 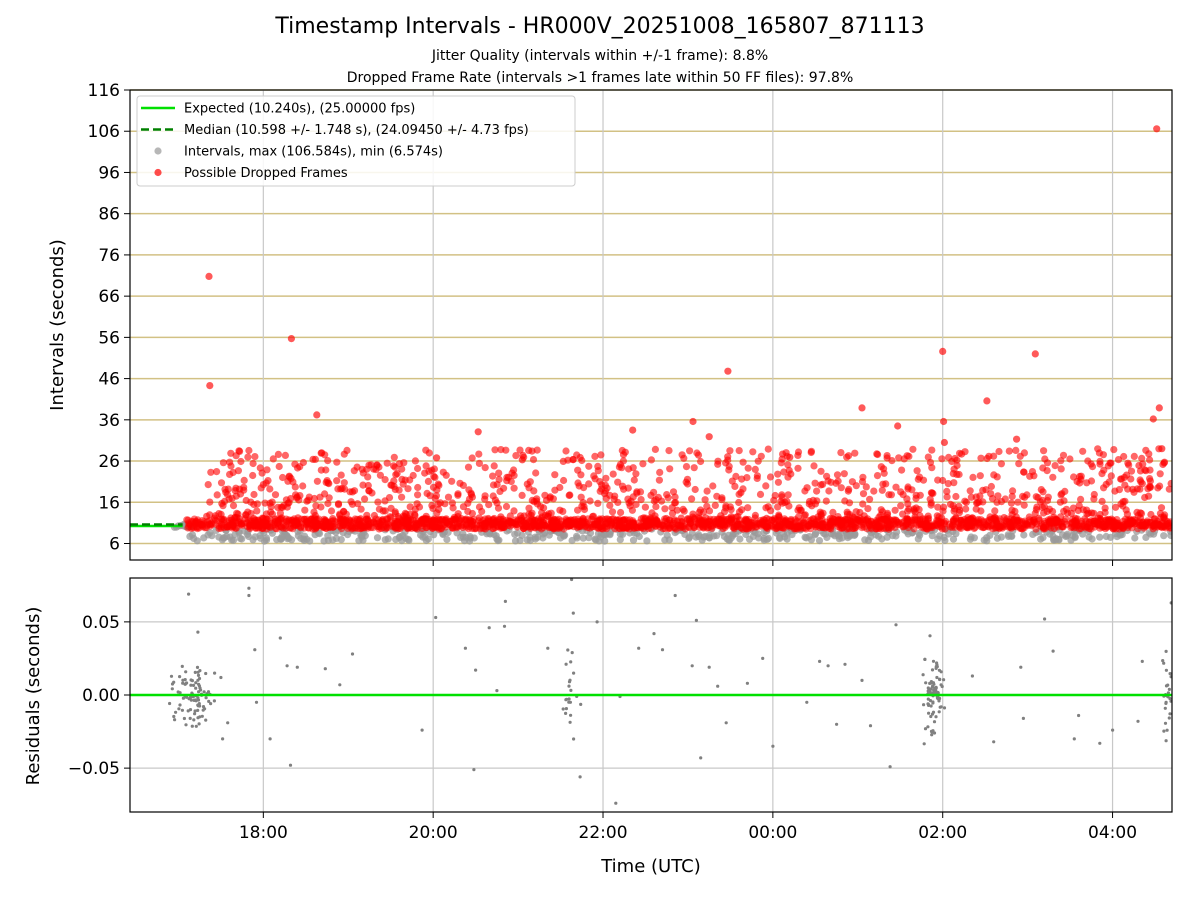 I want to click on dropped-frame-outlier, so click(x=1162, y=449).